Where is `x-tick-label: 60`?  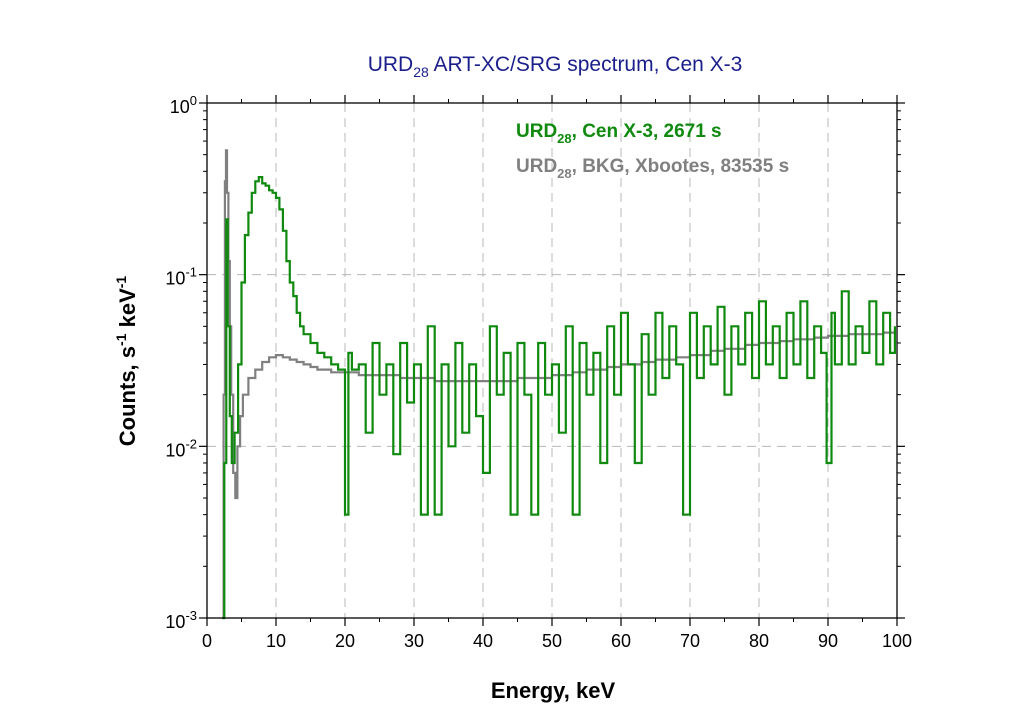
x-tick-label: 60 is located at coordinates (621, 641).